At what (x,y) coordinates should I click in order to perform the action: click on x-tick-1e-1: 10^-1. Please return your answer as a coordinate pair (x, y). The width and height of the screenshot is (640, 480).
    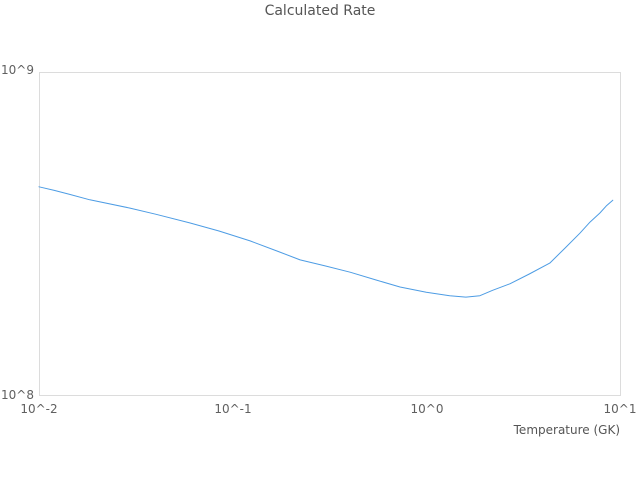
    Looking at the image, I should click on (233, 409).